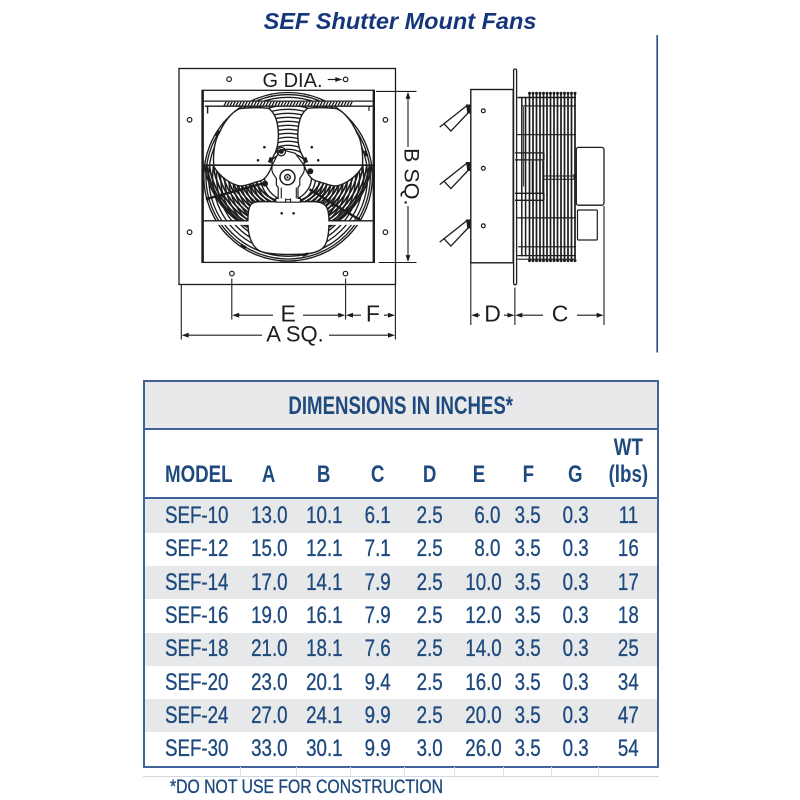 The image size is (800, 800). What do you see at coordinates (373, 314) in the screenshot?
I see `svg-text: F` at bounding box center [373, 314].